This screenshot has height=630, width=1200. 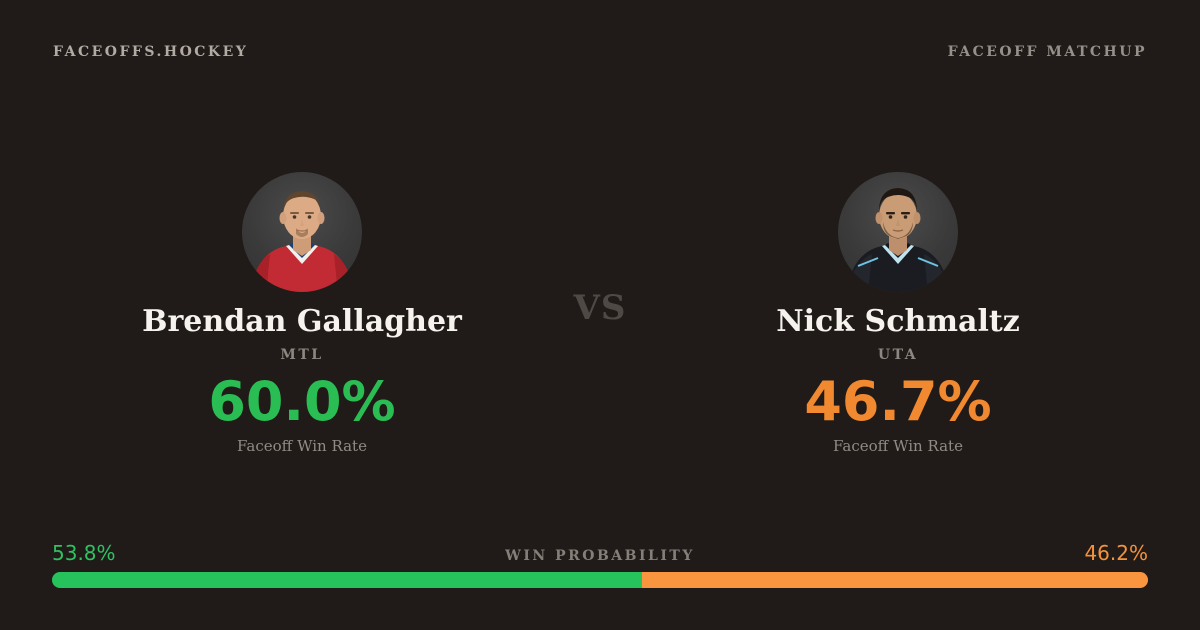 What do you see at coordinates (898, 321) in the screenshot?
I see `player-name-right: Nick Schmaltz` at bounding box center [898, 321].